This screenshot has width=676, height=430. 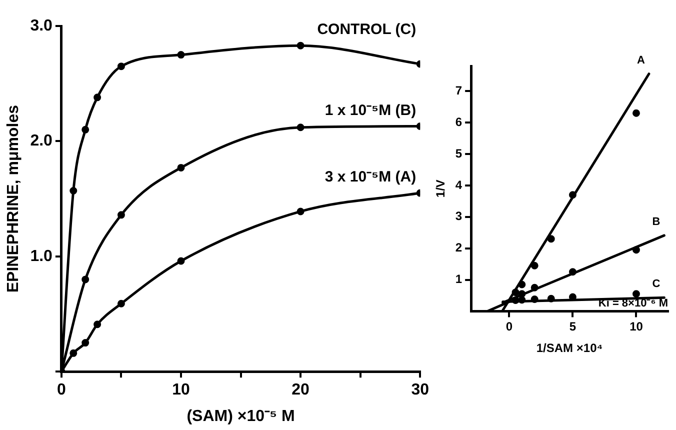 What do you see at coordinates (370, 110) in the screenshot?
I see `series-label: 1 x 10⁻⁵M (B)` at bounding box center [370, 110].